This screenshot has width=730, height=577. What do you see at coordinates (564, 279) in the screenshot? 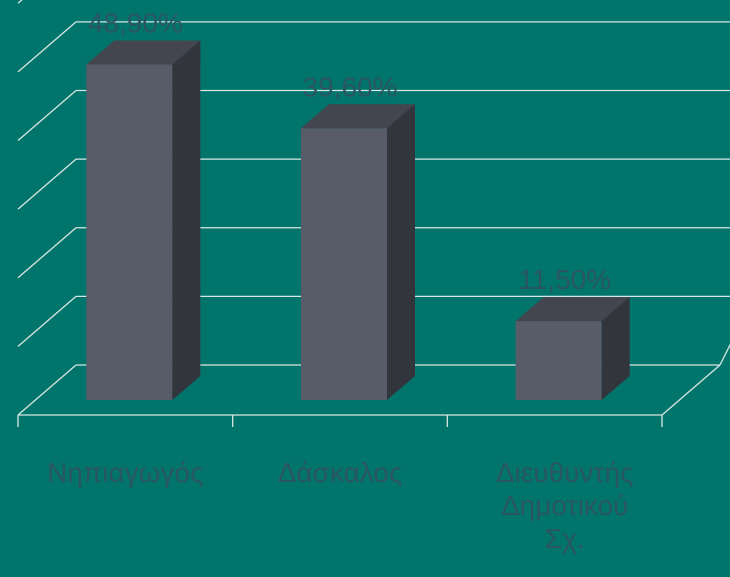
I see `value-label: 11,50%` at bounding box center [564, 279].